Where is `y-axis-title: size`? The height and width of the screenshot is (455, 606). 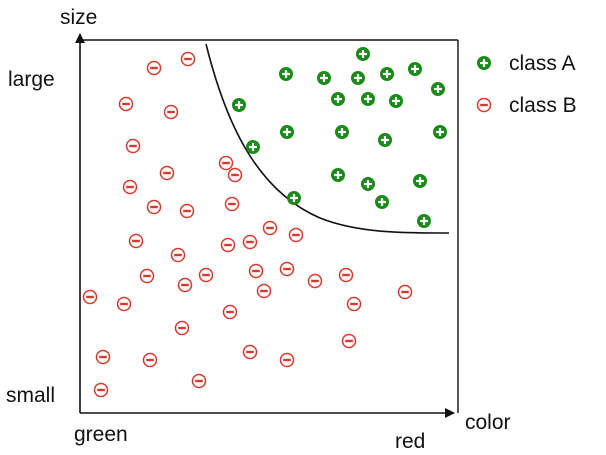 y-axis-title: size is located at coordinates (78, 17).